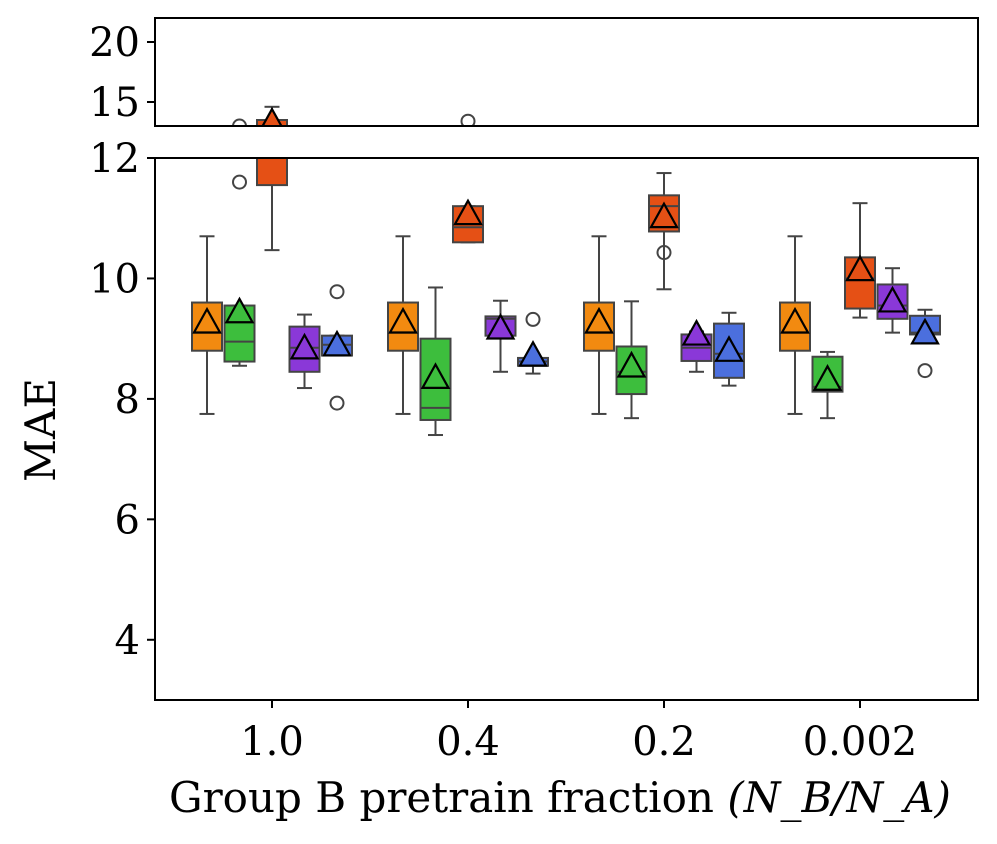  What do you see at coordinates (304, 346) in the screenshot?
I see `mean-marker-lower-s3-c0` at bounding box center [304, 346].